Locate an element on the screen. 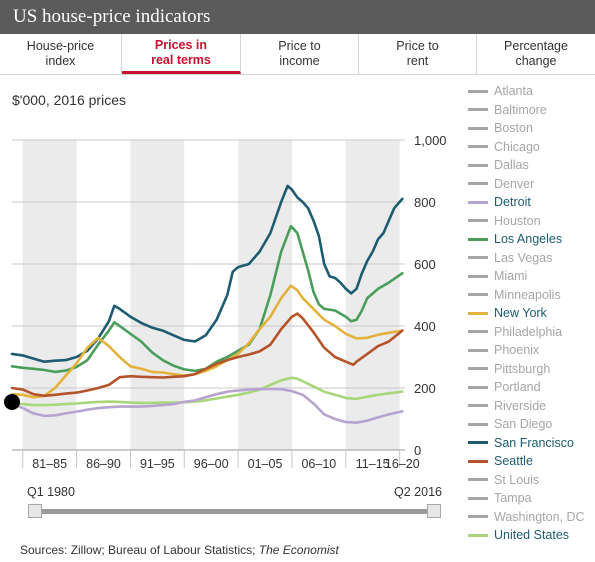 The width and height of the screenshot is (595, 562). legend-label: United States is located at coordinates (532, 535).